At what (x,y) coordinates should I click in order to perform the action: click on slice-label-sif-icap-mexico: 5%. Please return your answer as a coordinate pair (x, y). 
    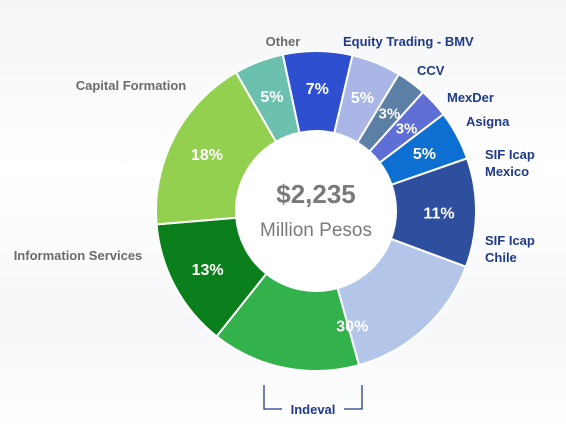
    Looking at the image, I should click on (424, 154).